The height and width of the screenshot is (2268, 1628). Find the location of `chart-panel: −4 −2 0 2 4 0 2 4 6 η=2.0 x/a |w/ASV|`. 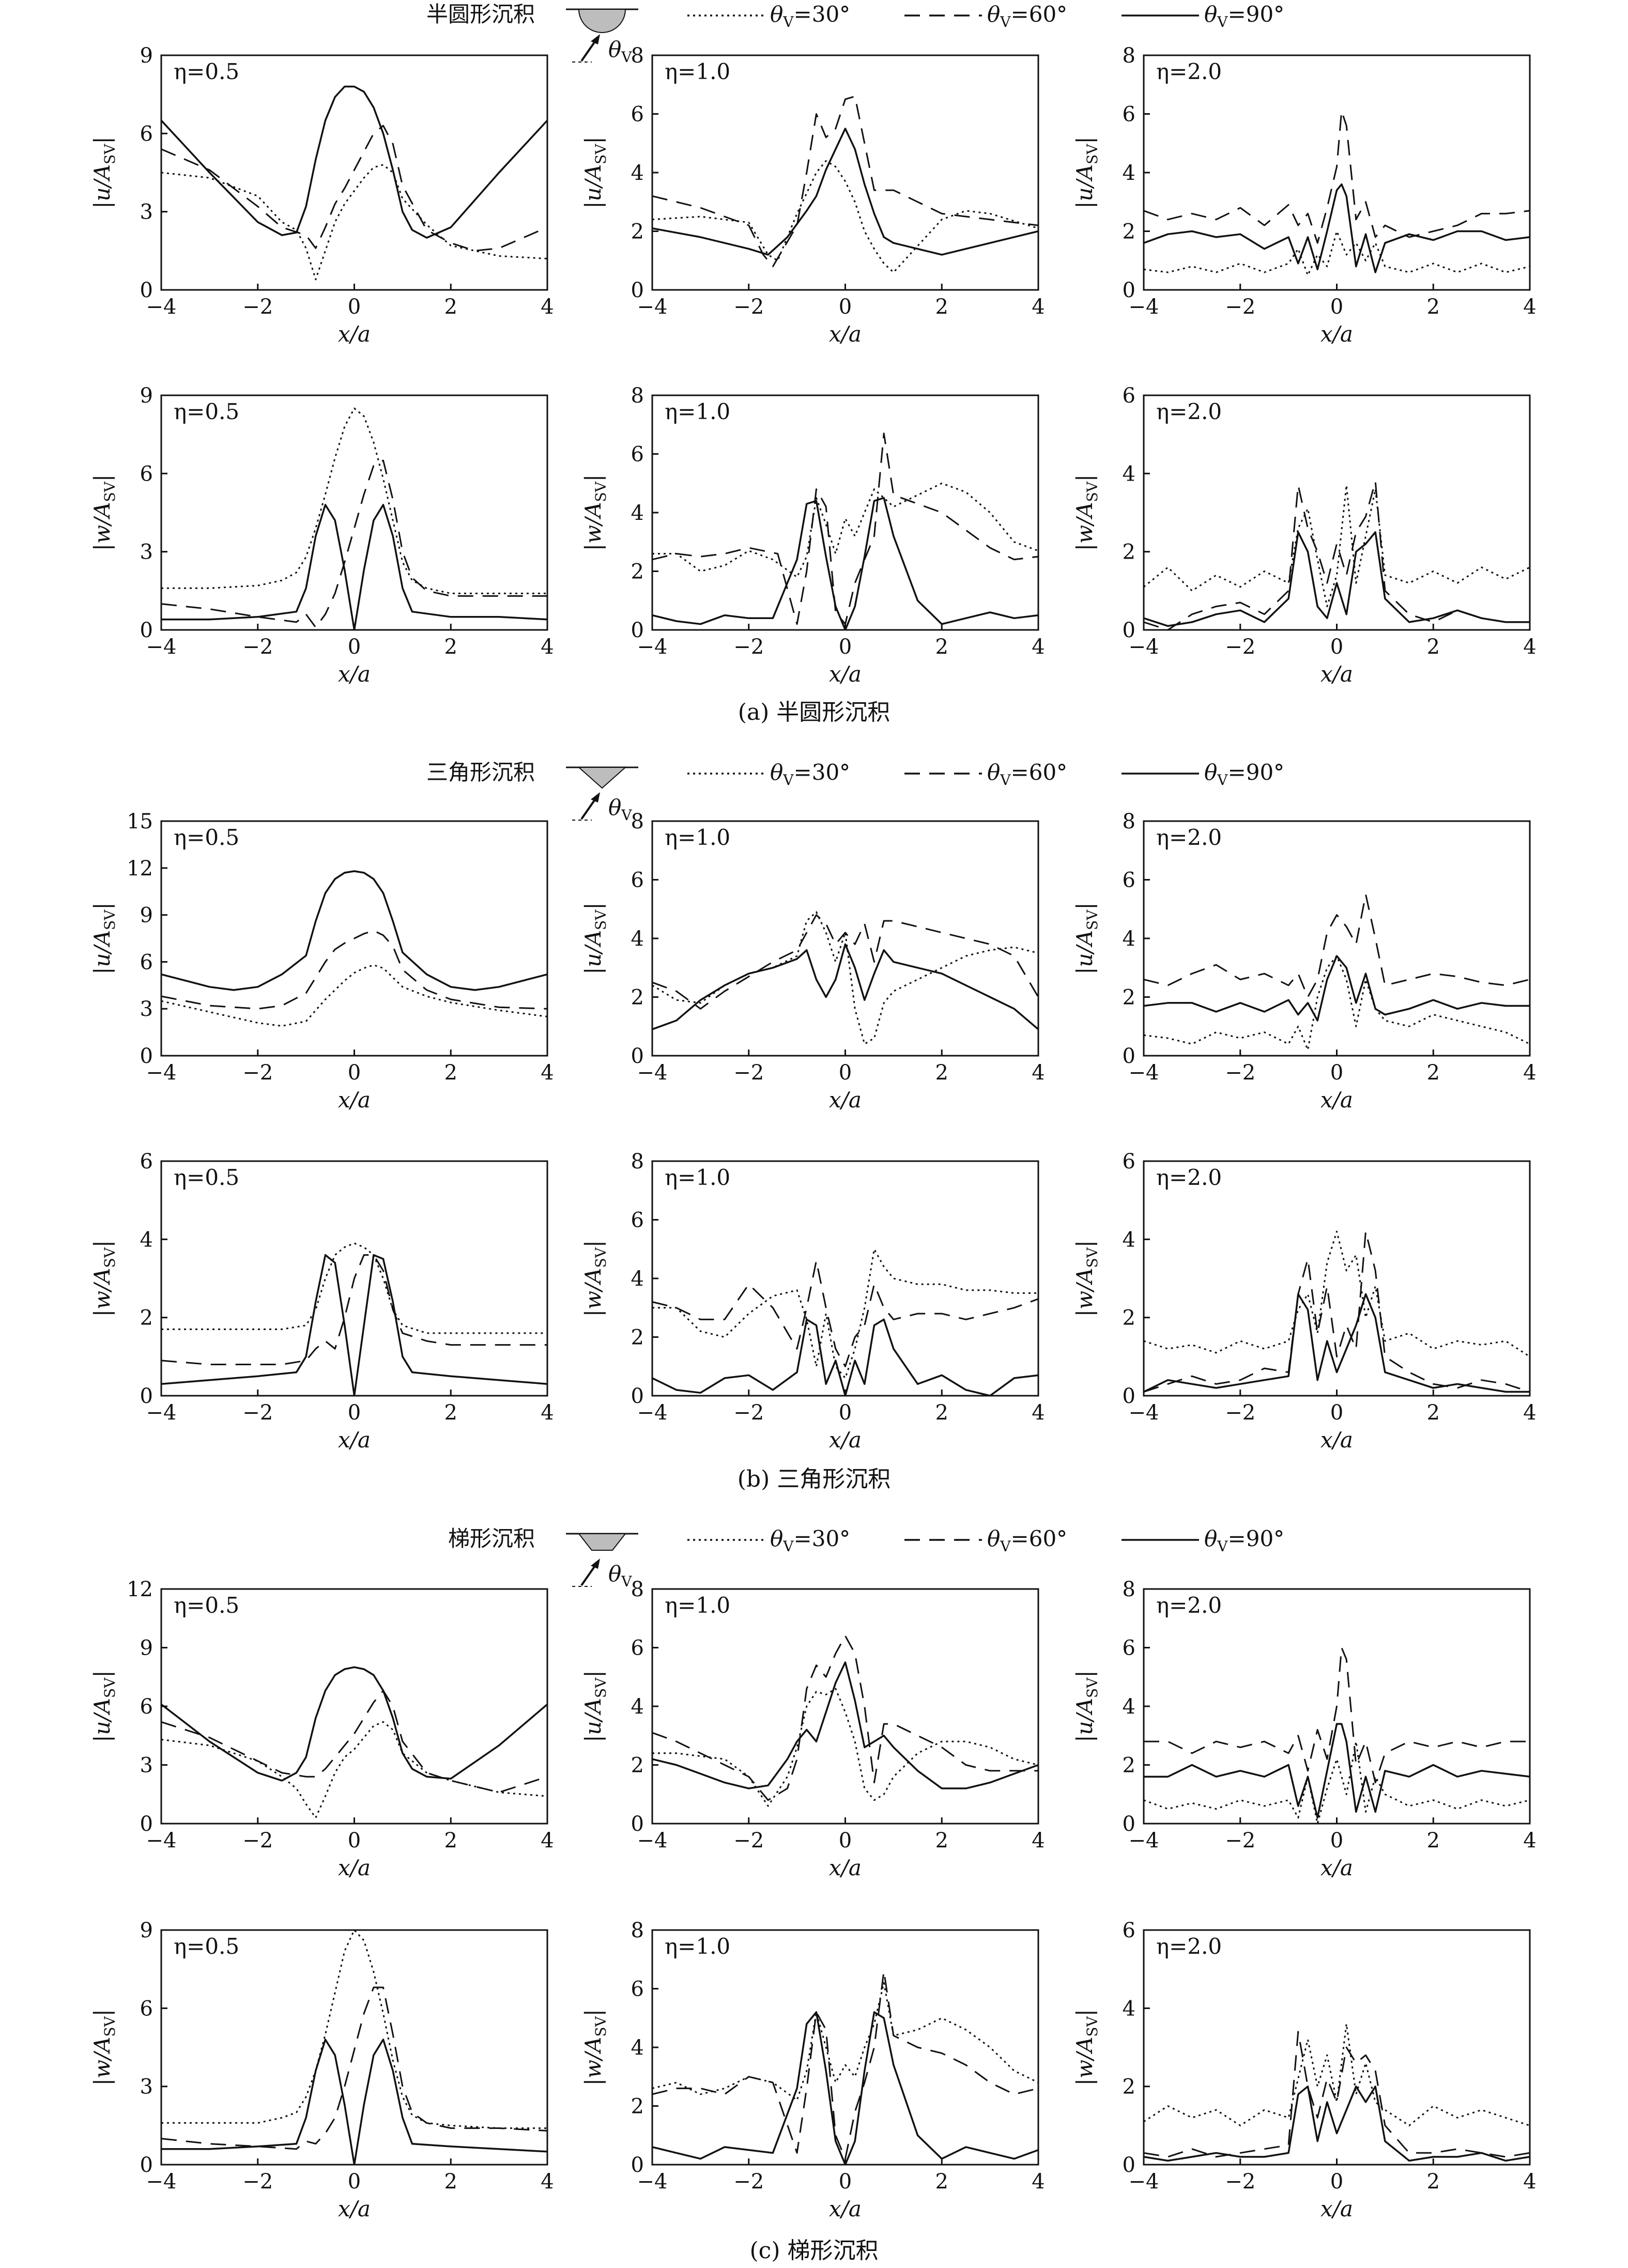

chart-panel: −4 −2 0 2 4 0 2 4 6 η=2.0 x/a |w/ASV| is located at coordinates (1304, 2070).